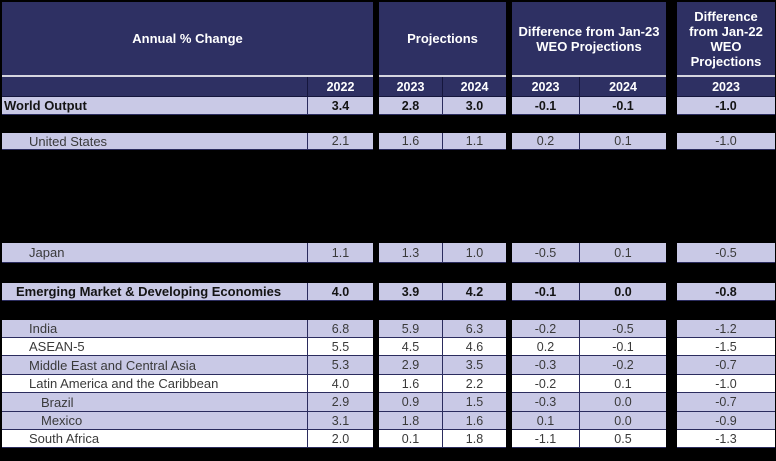 The height and width of the screenshot is (461, 776). What do you see at coordinates (622, 365) in the screenshot?
I see `value-cell: -0.2` at bounding box center [622, 365].